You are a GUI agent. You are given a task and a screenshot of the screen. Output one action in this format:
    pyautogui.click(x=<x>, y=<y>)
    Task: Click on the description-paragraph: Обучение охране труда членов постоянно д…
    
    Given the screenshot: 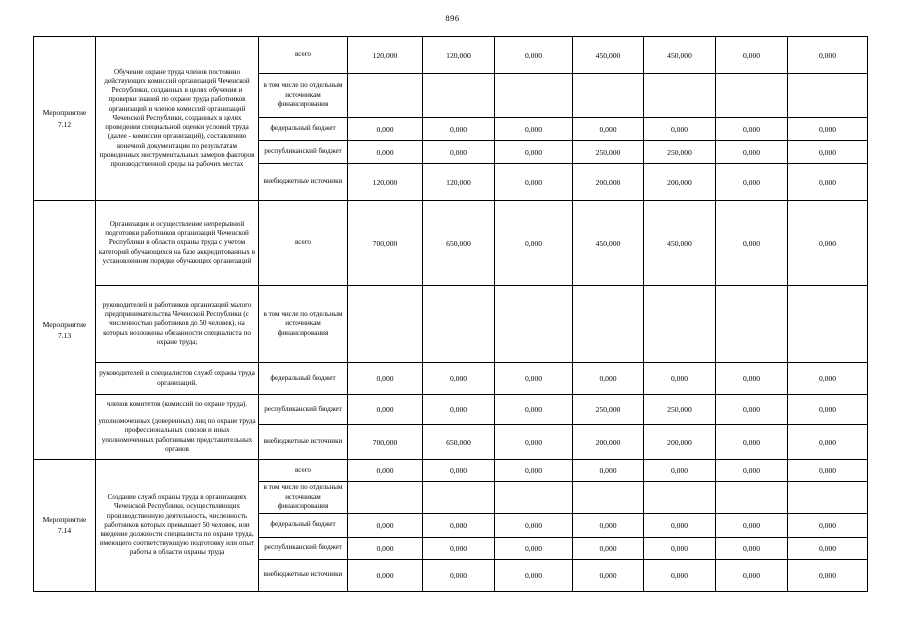 What is the action you would take?
    pyautogui.click(x=177, y=117)
    